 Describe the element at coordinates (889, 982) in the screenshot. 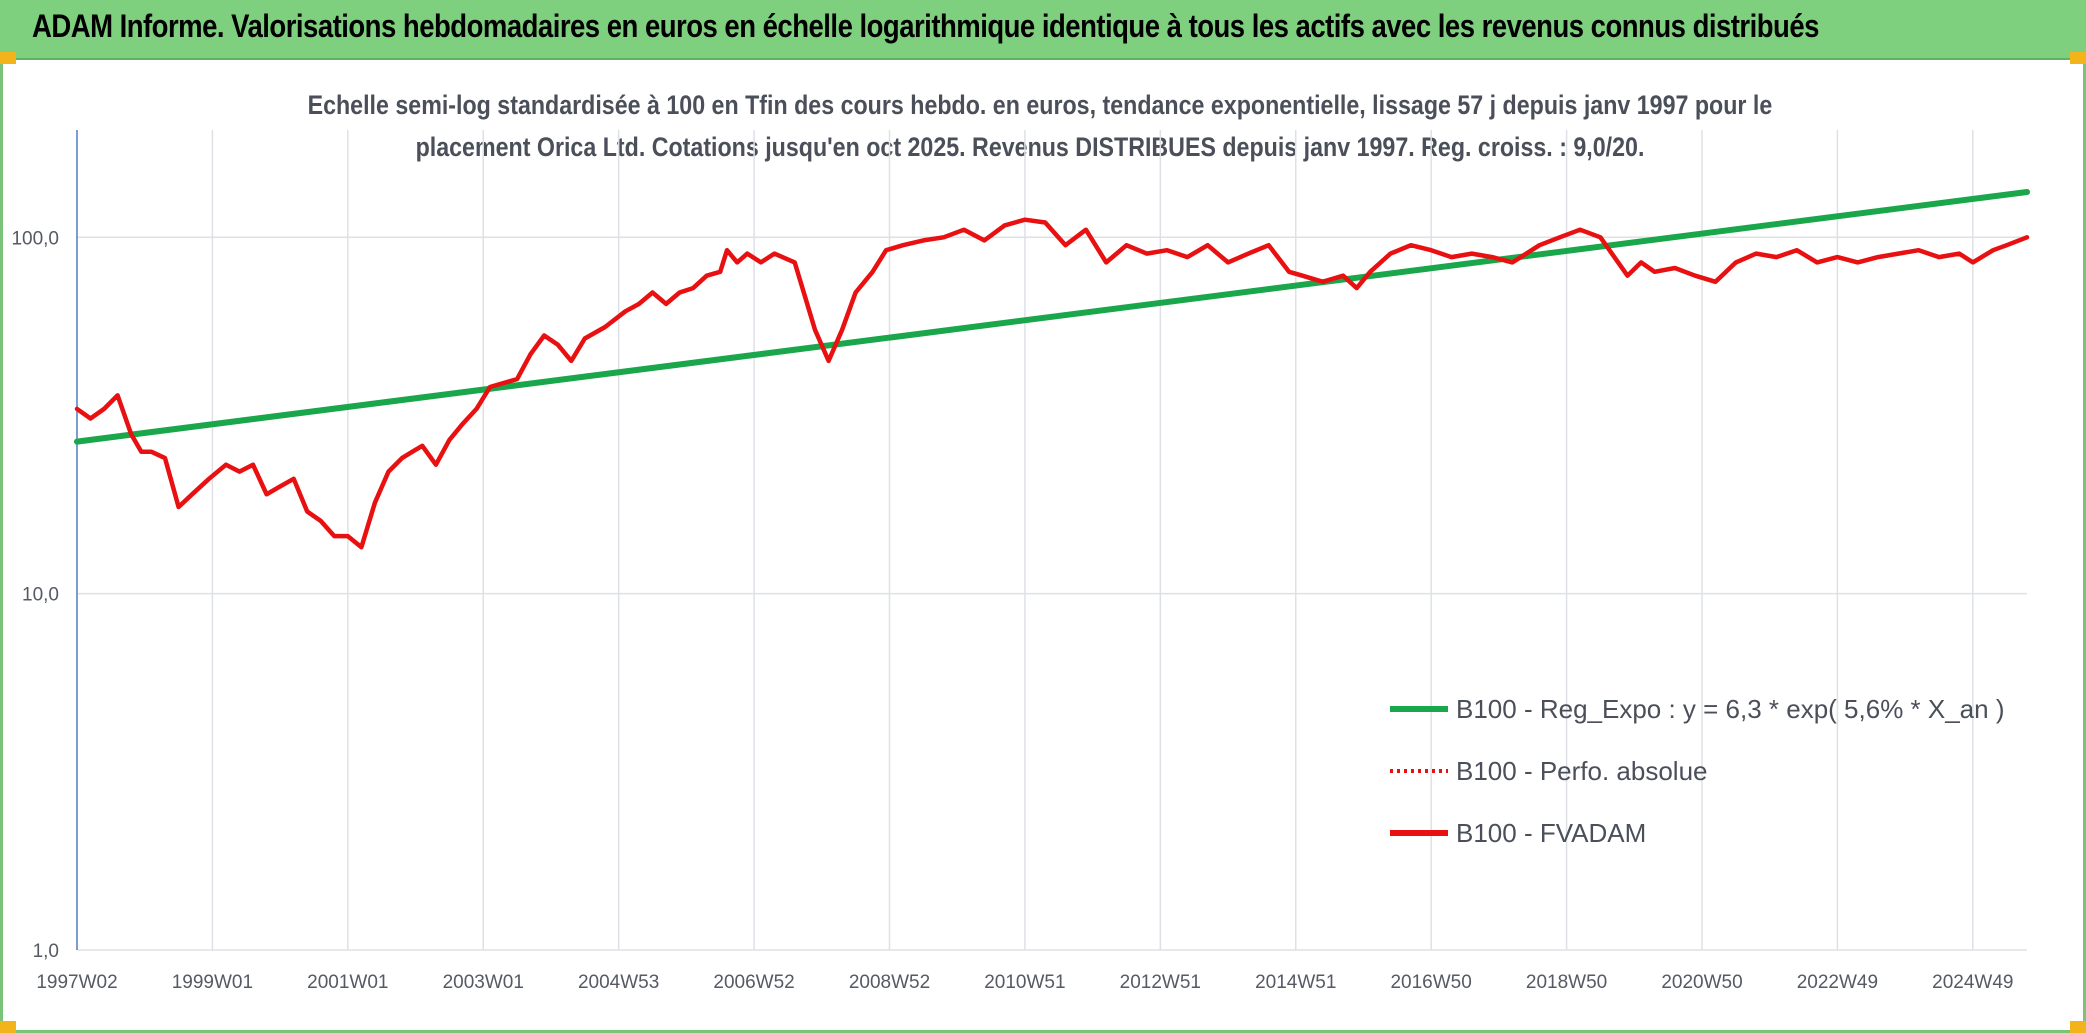

I see `x-tick-label: 2008W52` at that location.